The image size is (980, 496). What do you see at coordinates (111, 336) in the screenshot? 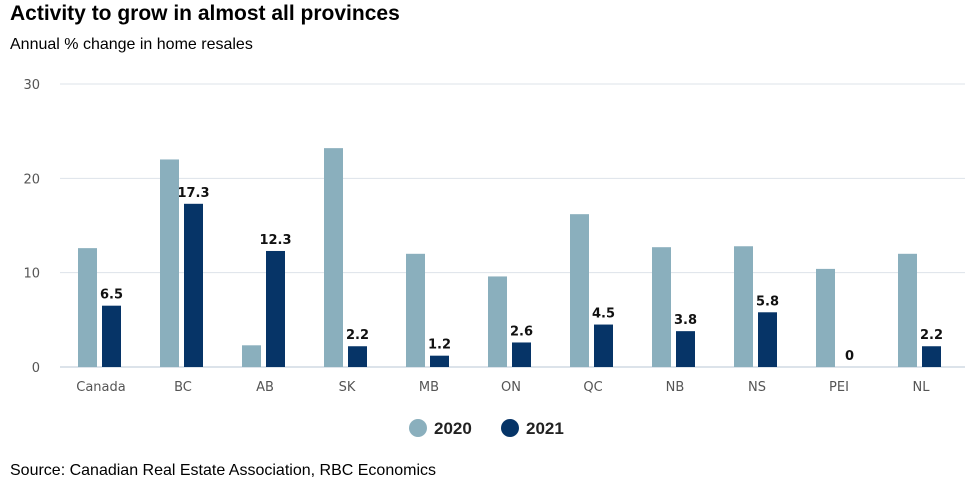
I see `bar-2021-canada` at bounding box center [111, 336].